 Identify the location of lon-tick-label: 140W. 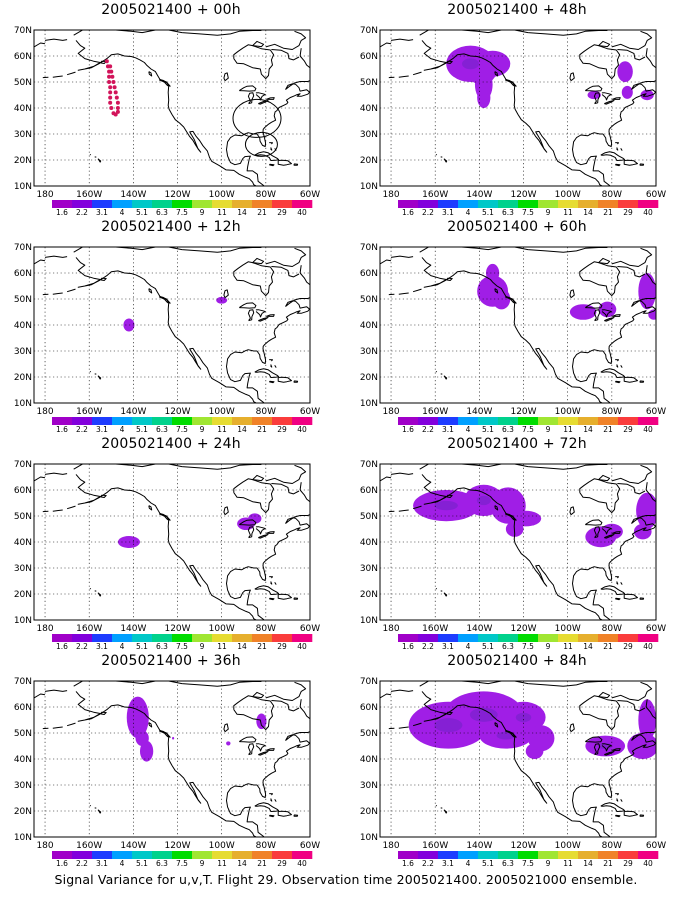
(479, 195).